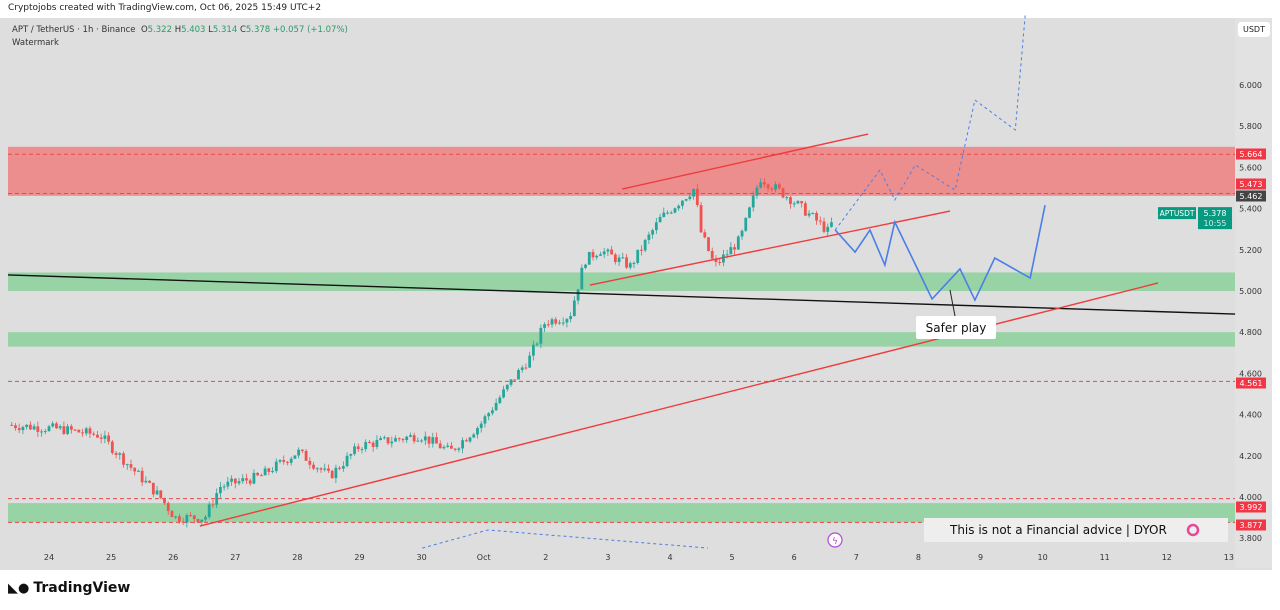 Image resolution: width=1280 pixels, height=610 pixels. What do you see at coordinates (1214, 223) in the screenshot?
I see `bar-countdown: 10:55` at bounding box center [1214, 223].